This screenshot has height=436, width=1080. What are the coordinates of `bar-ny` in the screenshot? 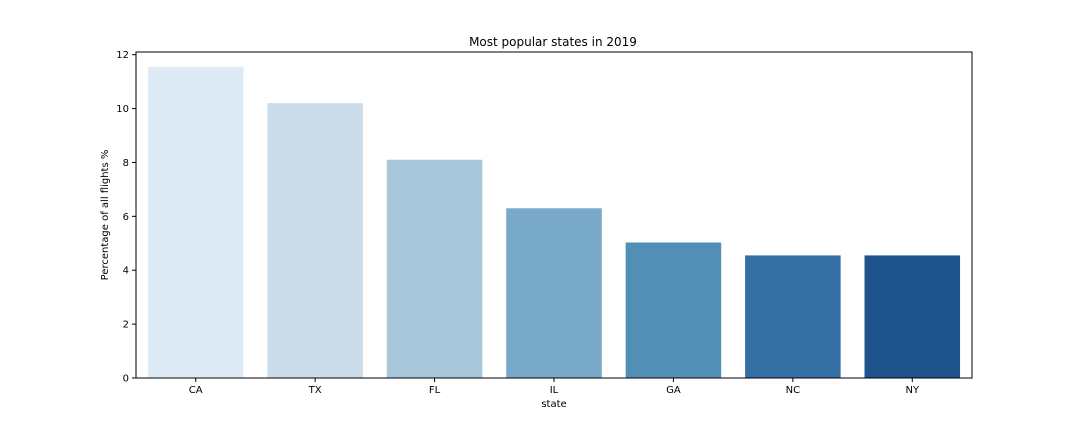 It's located at (912, 316).